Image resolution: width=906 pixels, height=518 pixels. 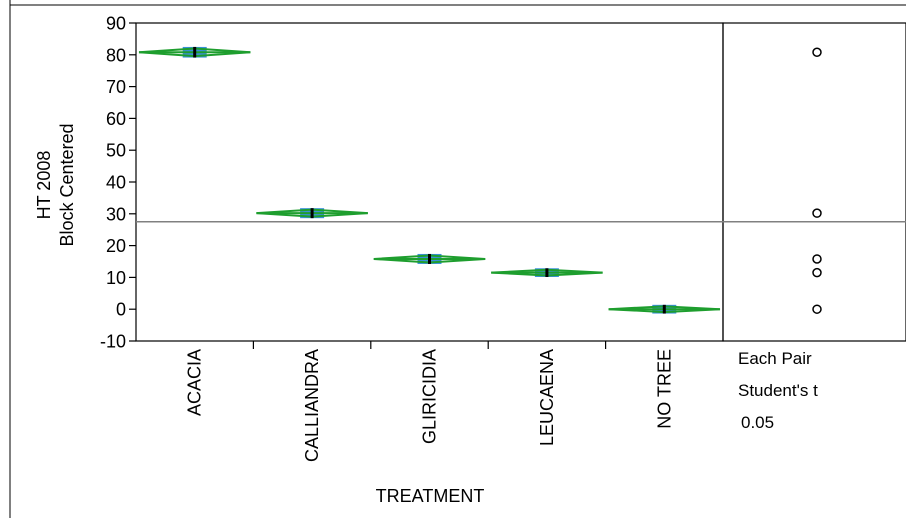 What do you see at coordinates (116, 87) in the screenshot?
I see `y-tick-label: 70` at bounding box center [116, 87].